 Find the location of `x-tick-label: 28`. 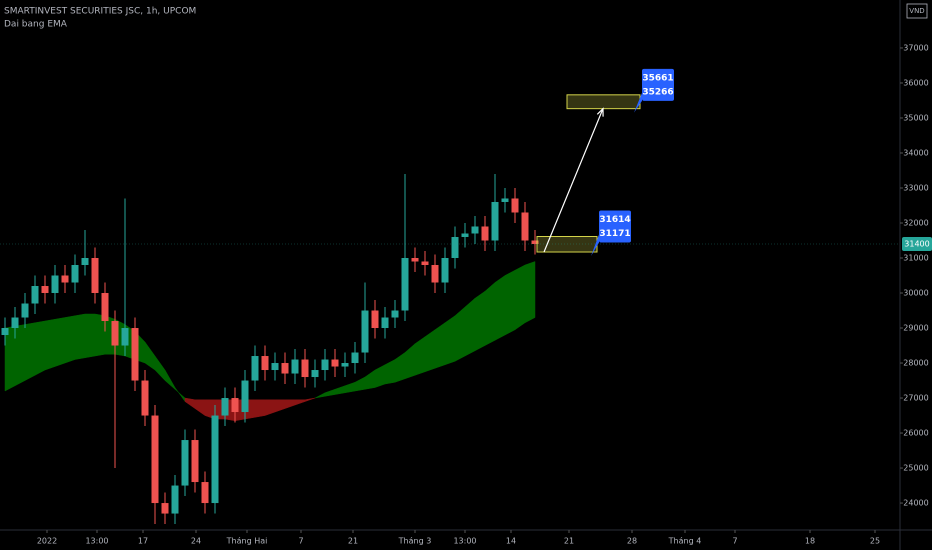

x-tick-label: 28 is located at coordinates (632, 541).